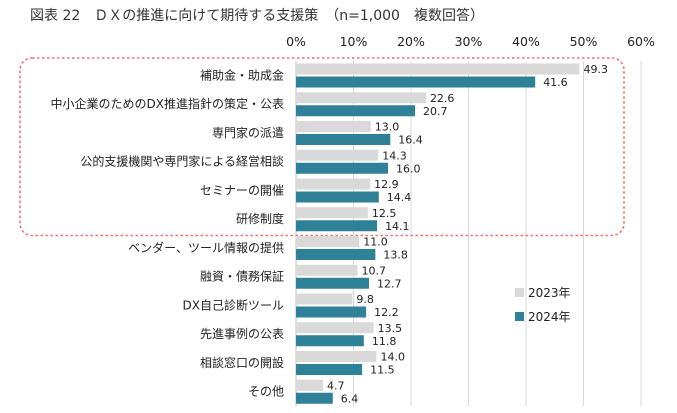 The image size is (677, 413). Describe the element at coordinates (397, 226) in the screenshot. I see `data-label: 14.1` at that location.